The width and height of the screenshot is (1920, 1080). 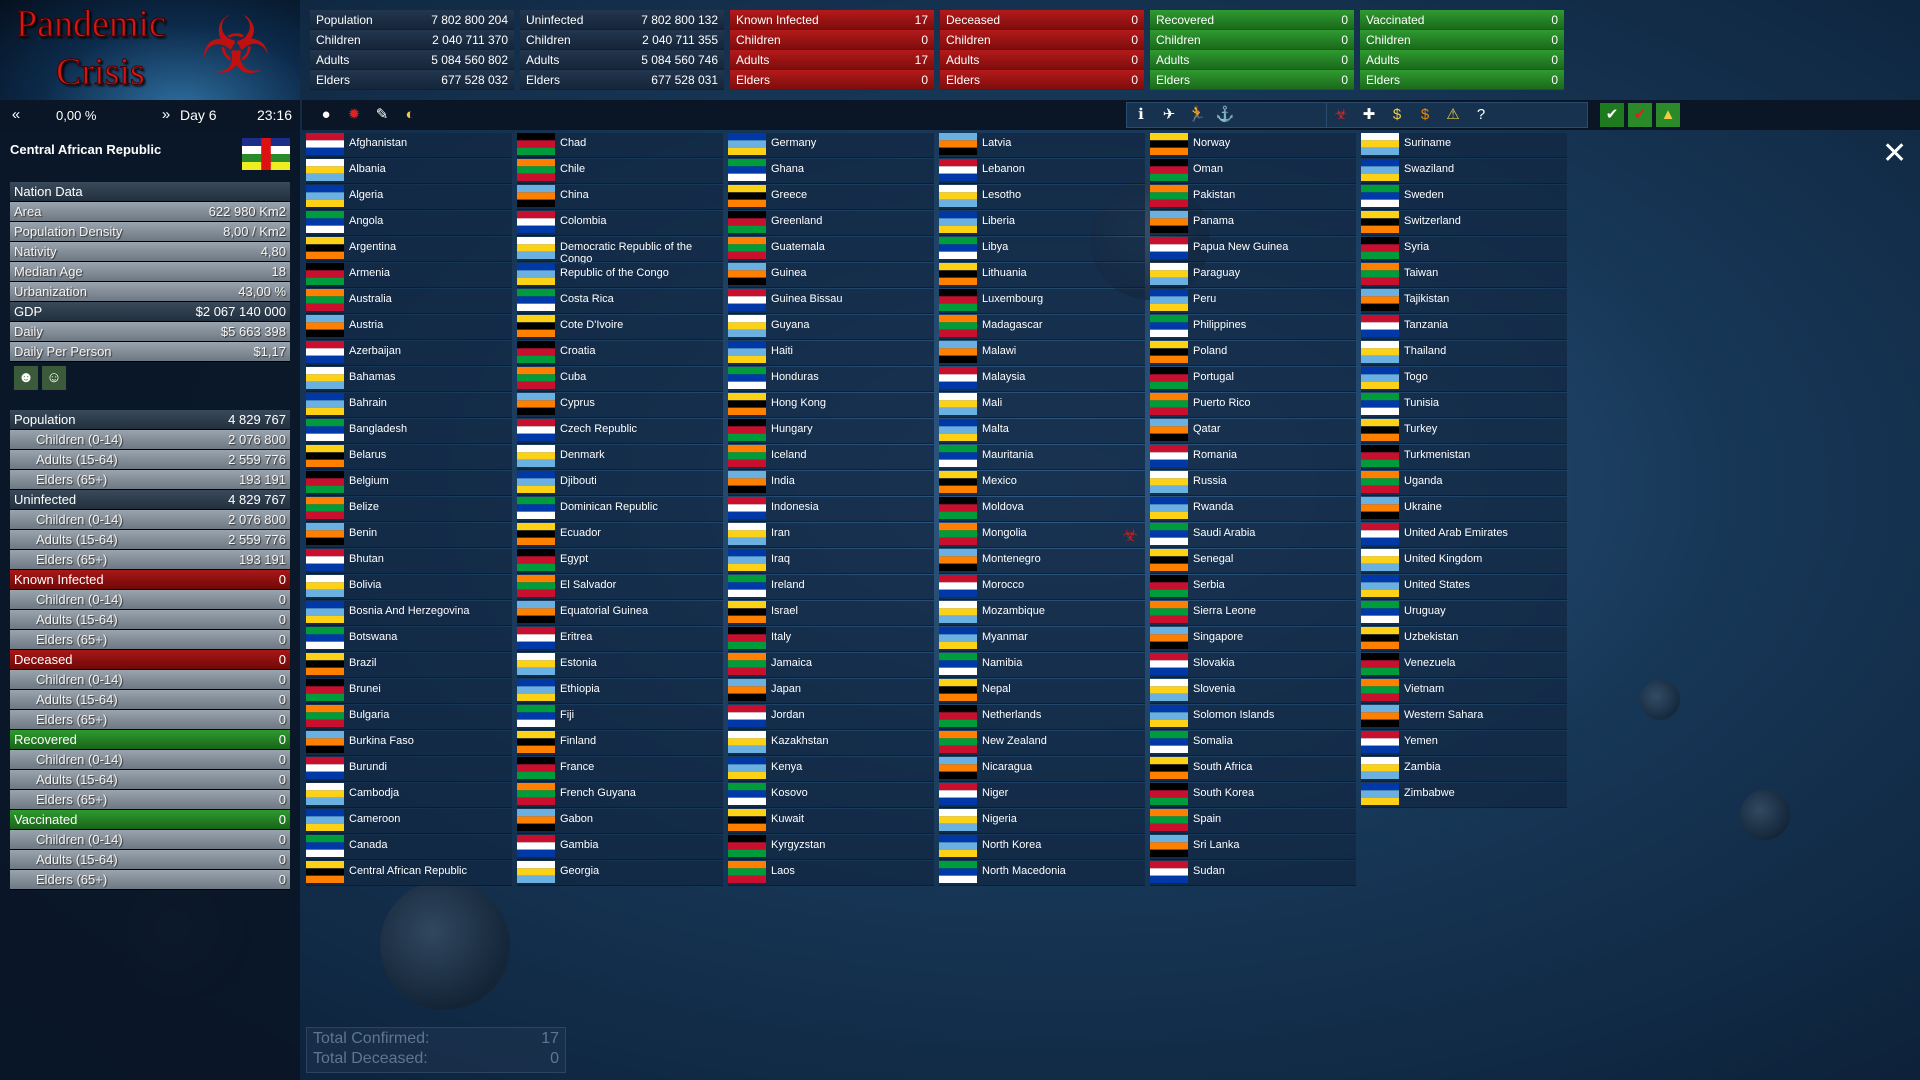 I want to click on country-hungary: Hungary, so click(x=831, y=431).